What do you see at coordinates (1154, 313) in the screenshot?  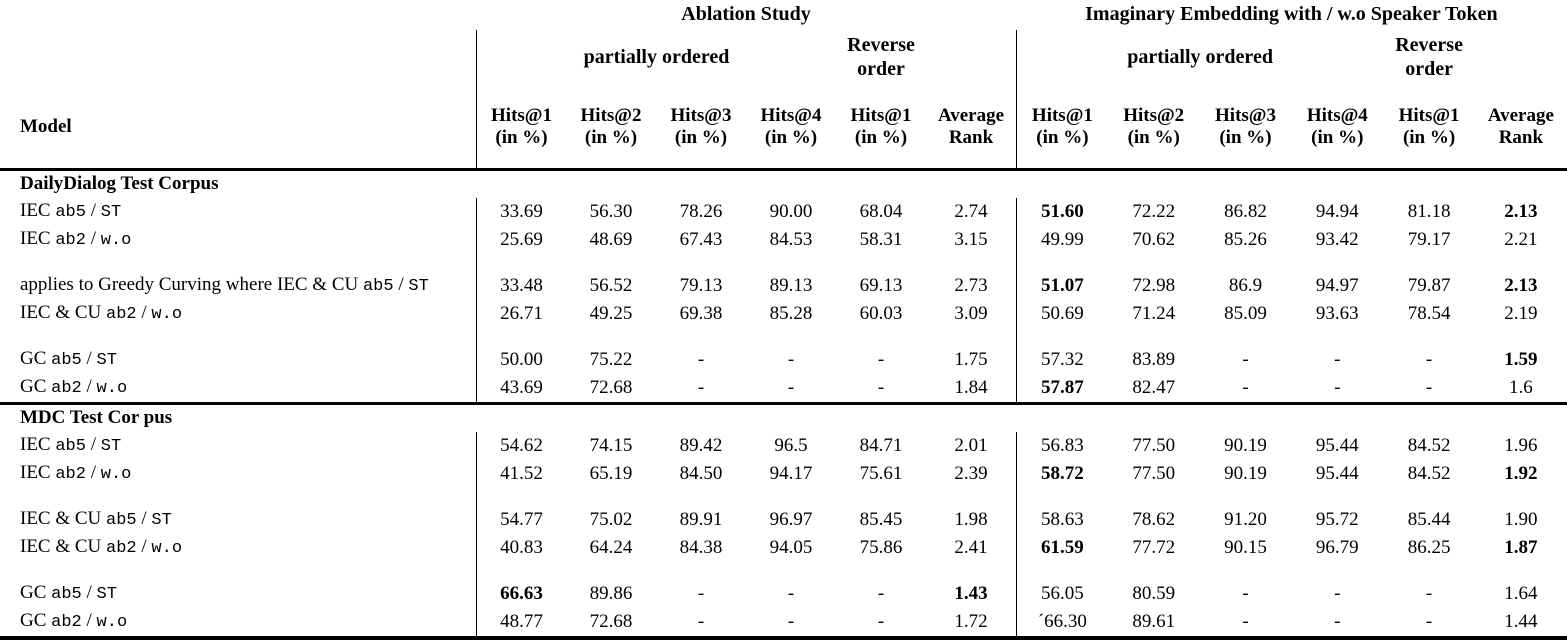 I see `value-cell: 71.24` at bounding box center [1154, 313].